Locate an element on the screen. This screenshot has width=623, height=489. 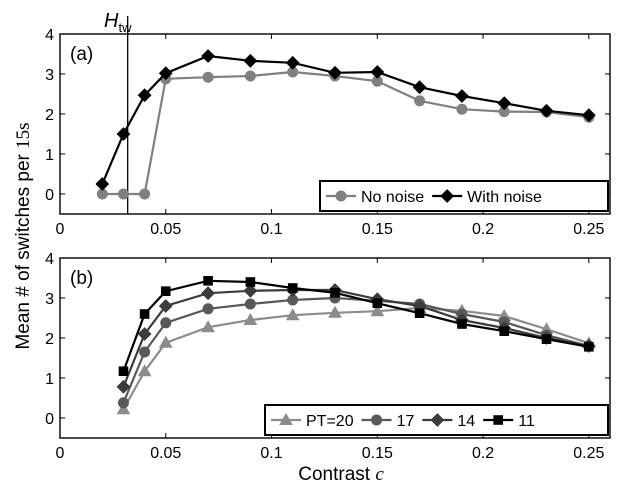
legend-label: 14 is located at coordinates (466, 421).